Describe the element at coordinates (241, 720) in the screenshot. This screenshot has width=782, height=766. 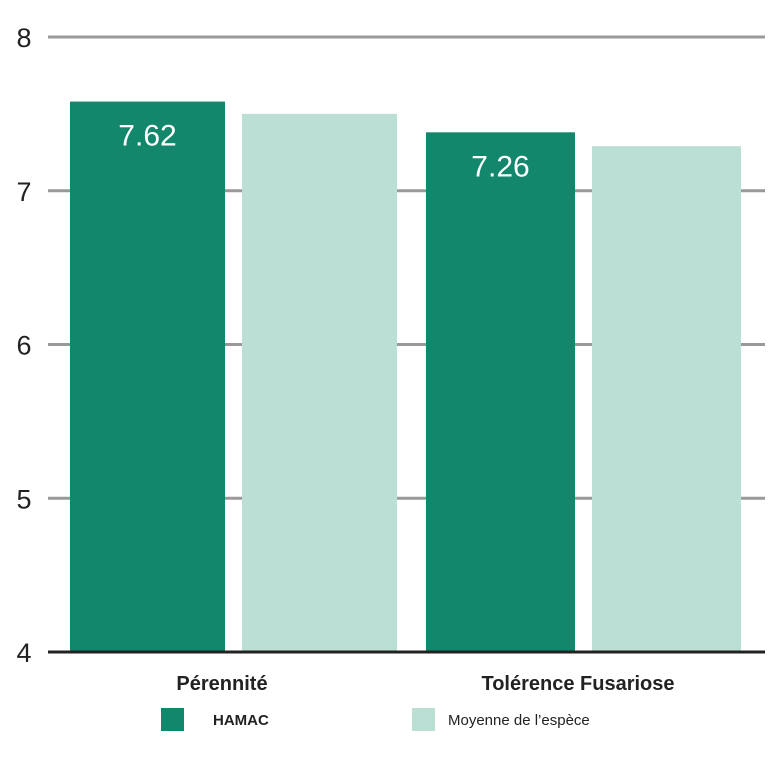
I see `legend-label-hamac: HAMAC` at that location.